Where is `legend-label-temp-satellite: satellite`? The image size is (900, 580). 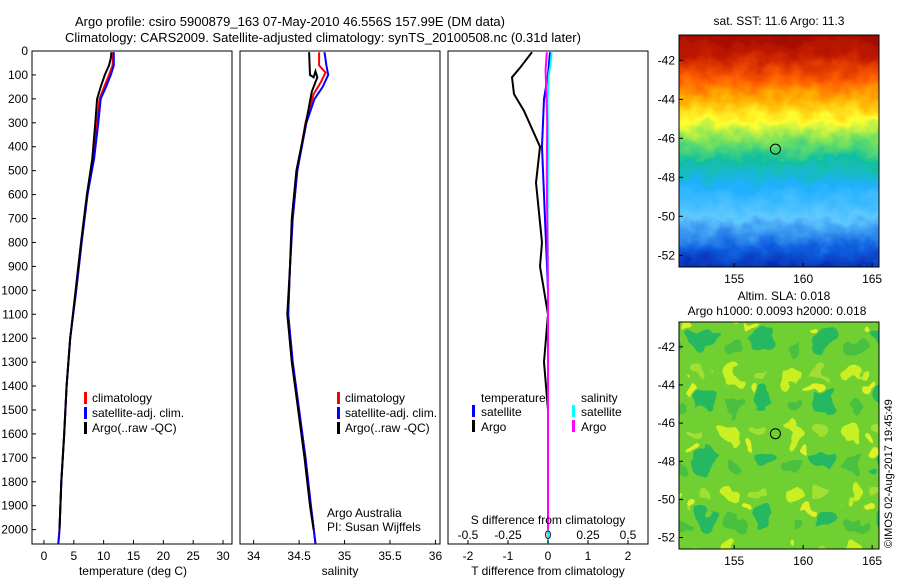 legend-label-temp-satellite: satellite is located at coordinates (501, 412).